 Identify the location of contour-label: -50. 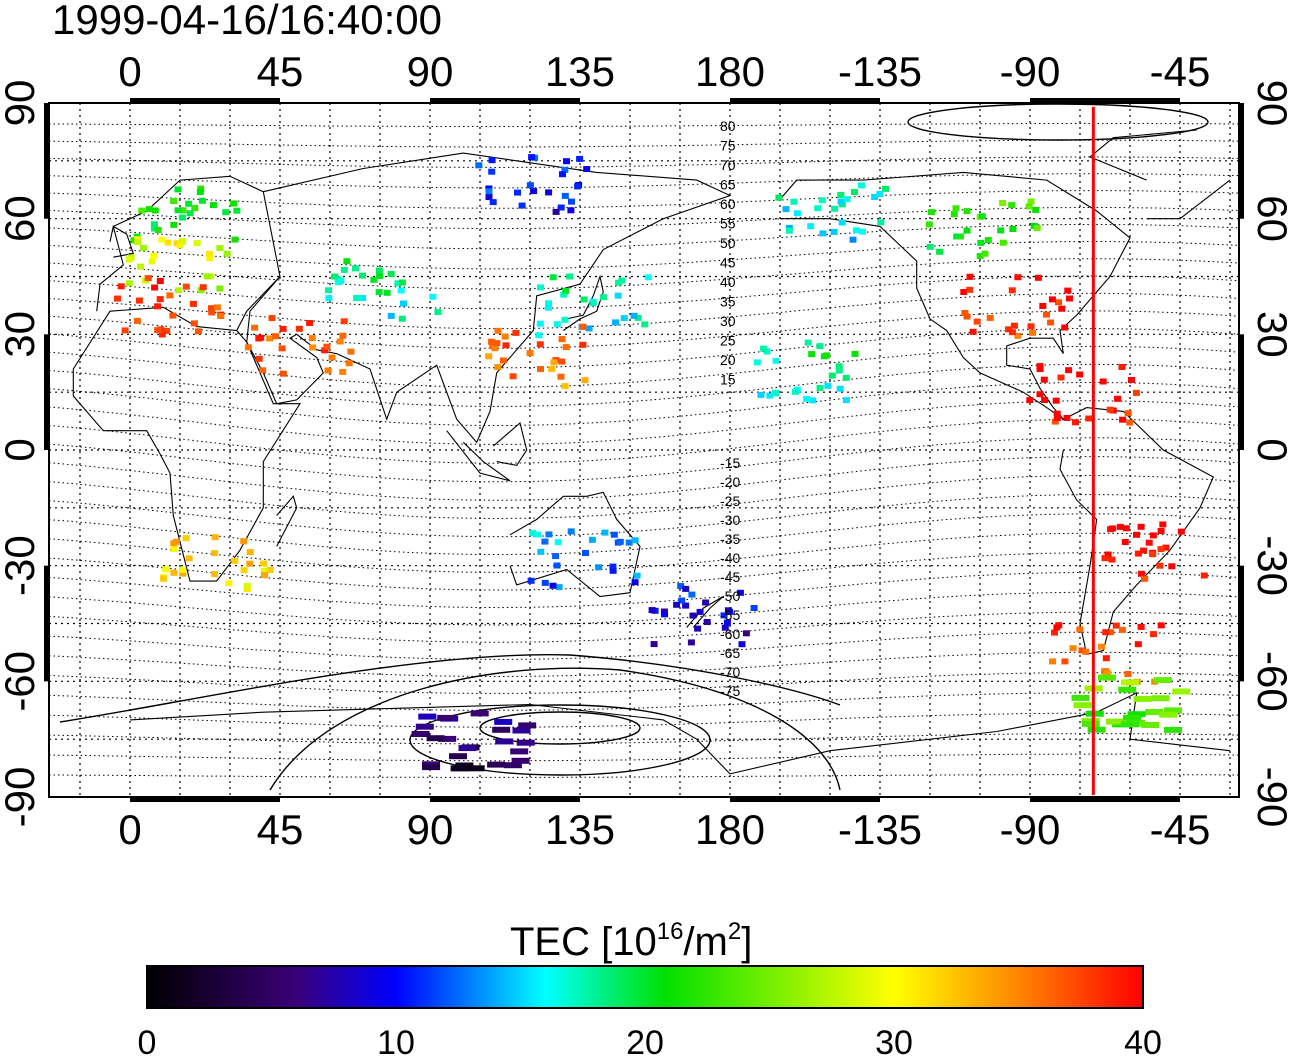
(730, 596).